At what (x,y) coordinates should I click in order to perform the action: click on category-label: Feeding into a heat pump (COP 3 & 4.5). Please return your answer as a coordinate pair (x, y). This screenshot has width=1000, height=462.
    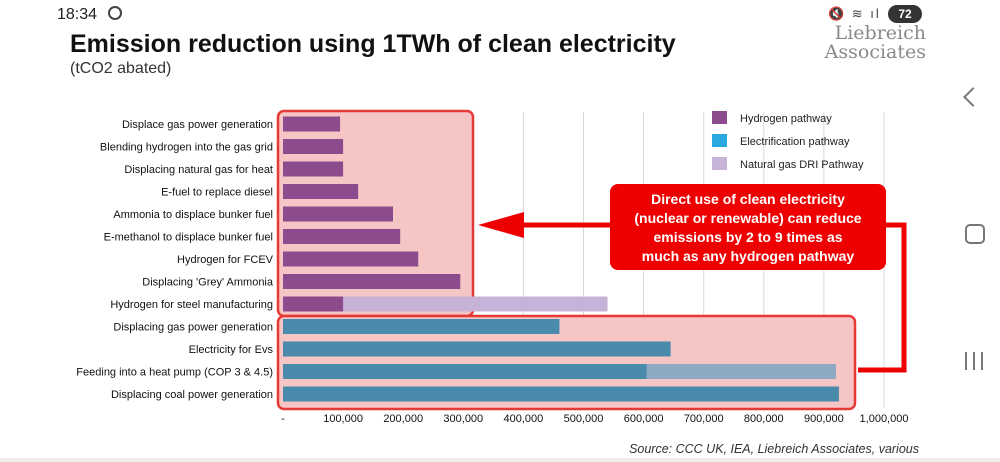
    Looking at the image, I should click on (174, 373).